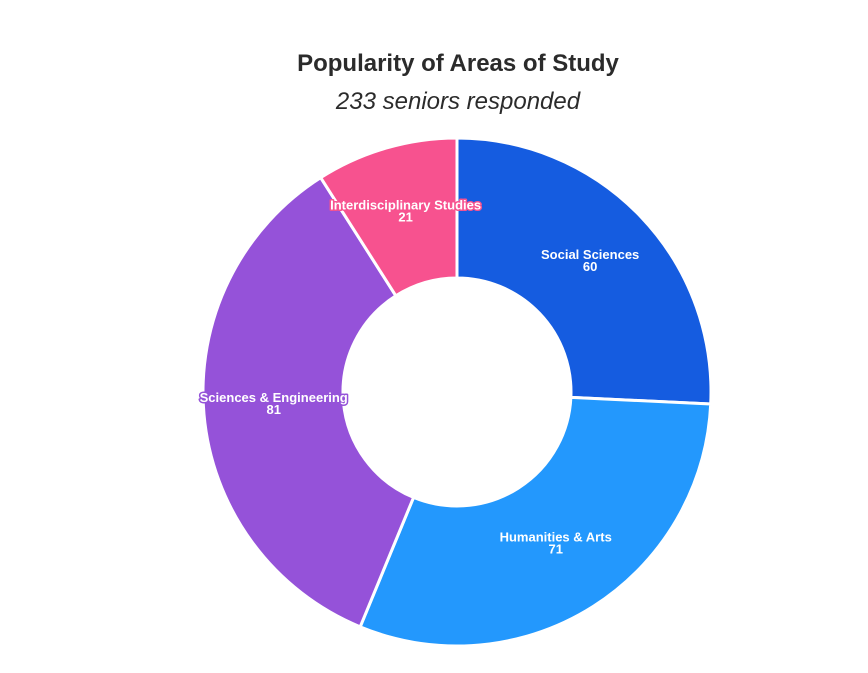  What do you see at coordinates (555, 548) in the screenshot?
I see `slice-label-value: 71` at bounding box center [555, 548].